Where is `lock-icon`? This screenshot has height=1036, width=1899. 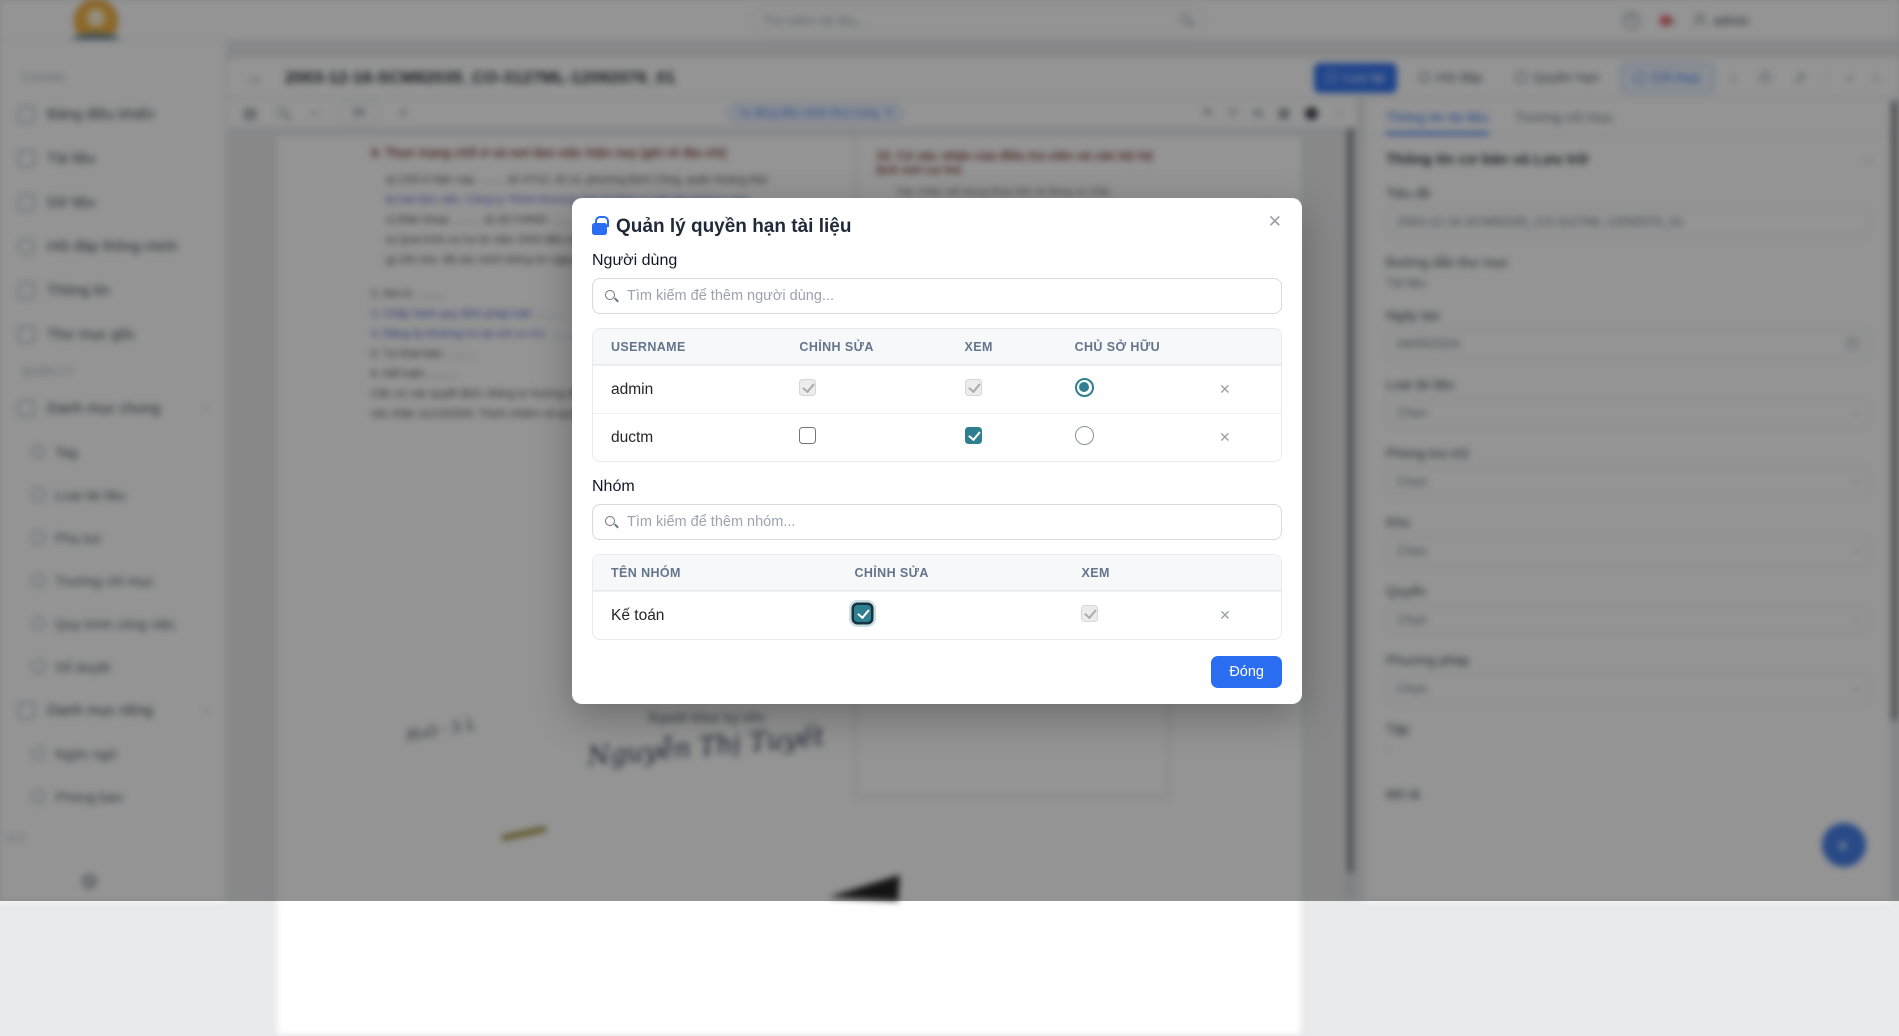 lock-icon is located at coordinates (600, 225).